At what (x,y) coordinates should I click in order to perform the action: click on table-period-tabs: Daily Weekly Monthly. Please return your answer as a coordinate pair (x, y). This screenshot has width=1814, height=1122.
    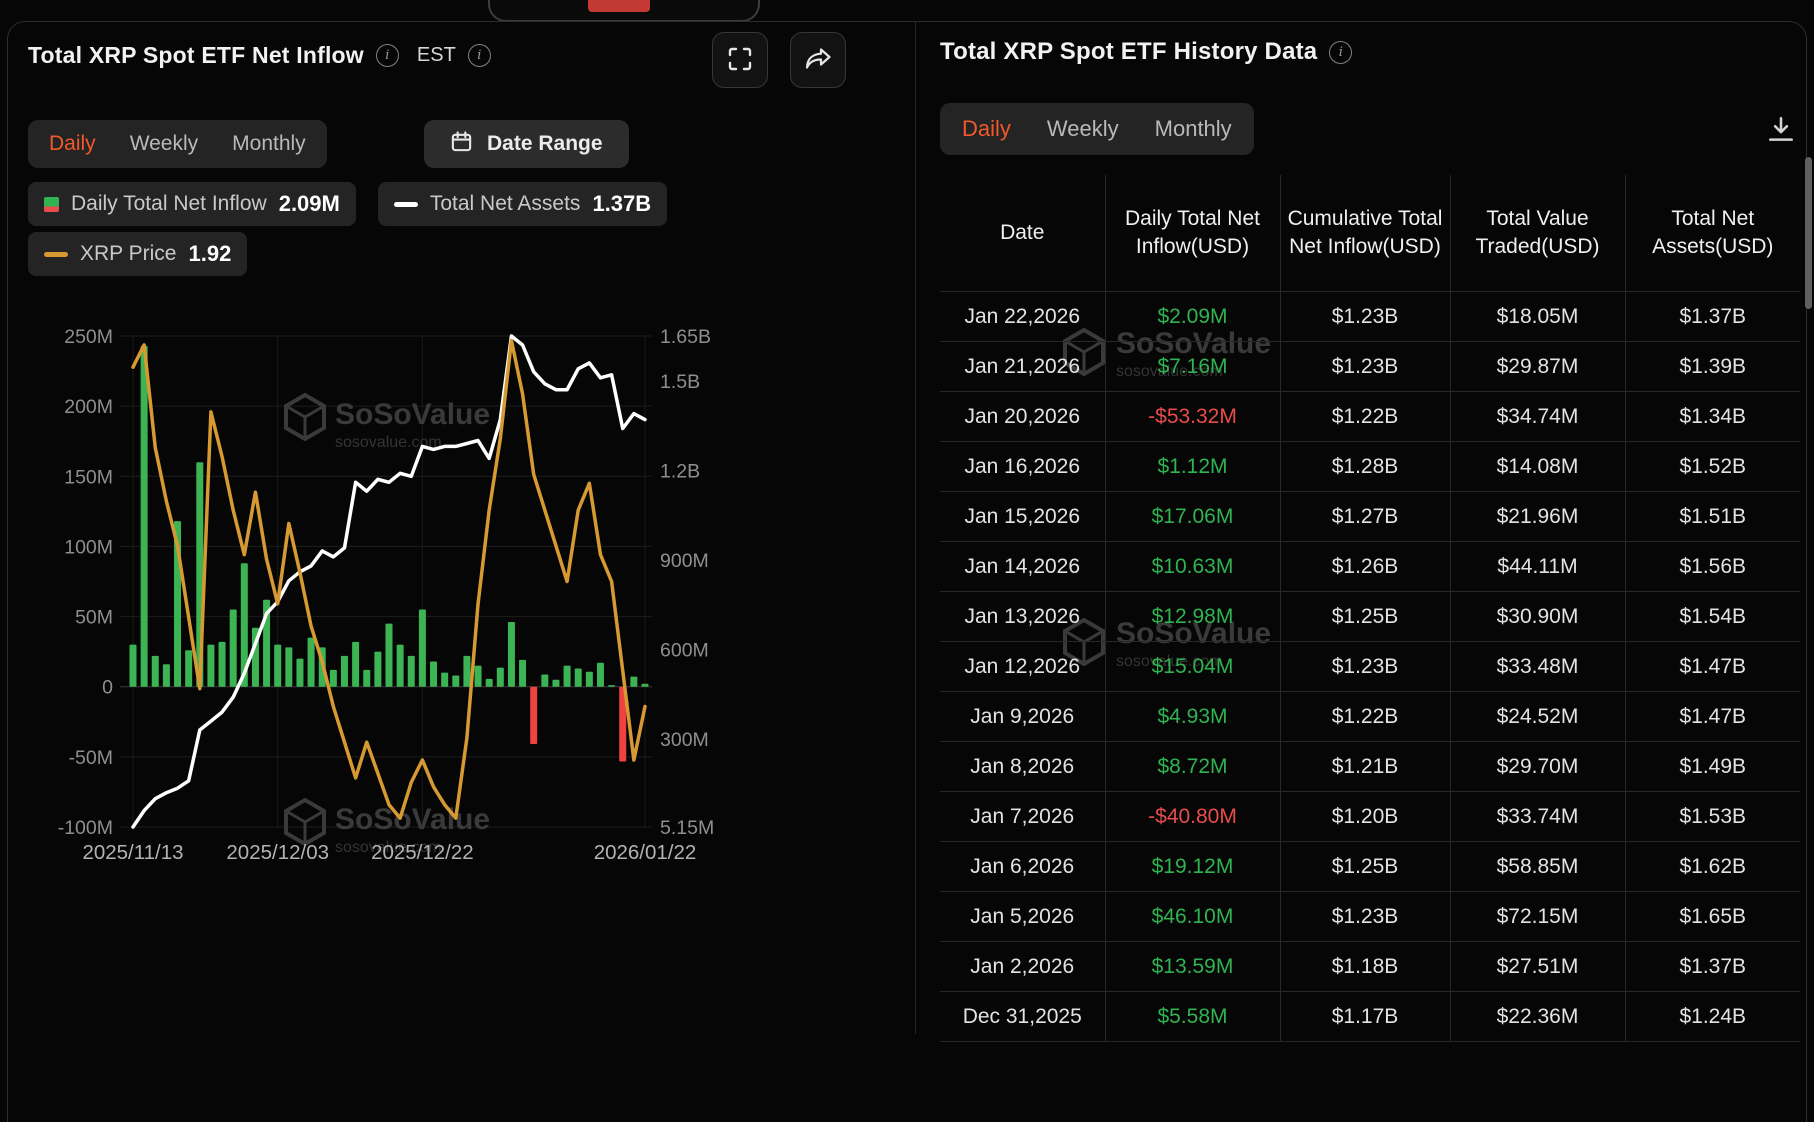
    Looking at the image, I should click on (1097, 129).